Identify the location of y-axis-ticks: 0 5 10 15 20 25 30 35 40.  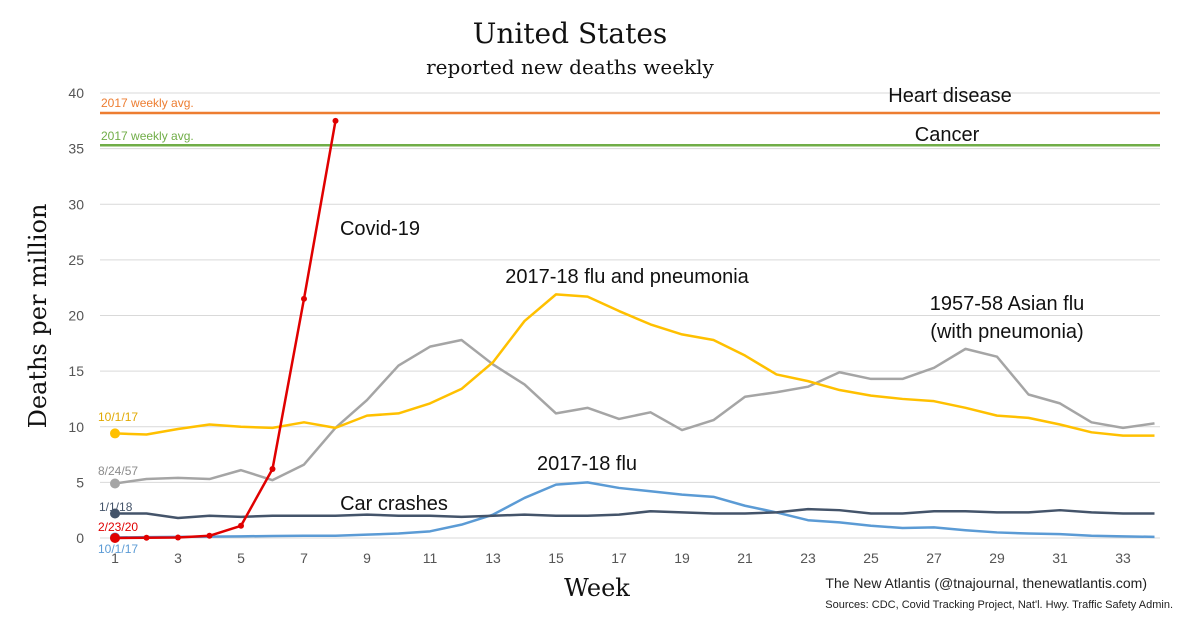
(76, 315).